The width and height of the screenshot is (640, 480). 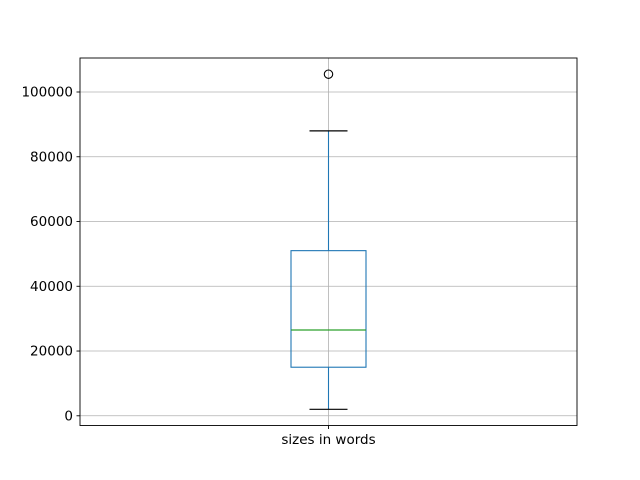 What do you see at coordinates (51, 287) in the screenshot?
I see `y-tick-label: 40000` at bounding box center [51, 287].